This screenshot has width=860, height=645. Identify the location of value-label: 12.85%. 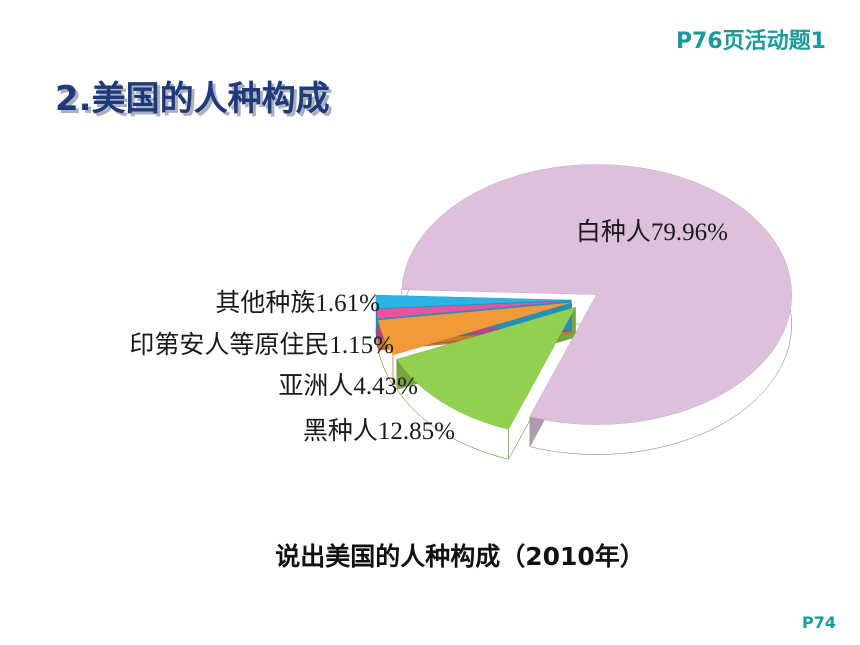
(416, 431).